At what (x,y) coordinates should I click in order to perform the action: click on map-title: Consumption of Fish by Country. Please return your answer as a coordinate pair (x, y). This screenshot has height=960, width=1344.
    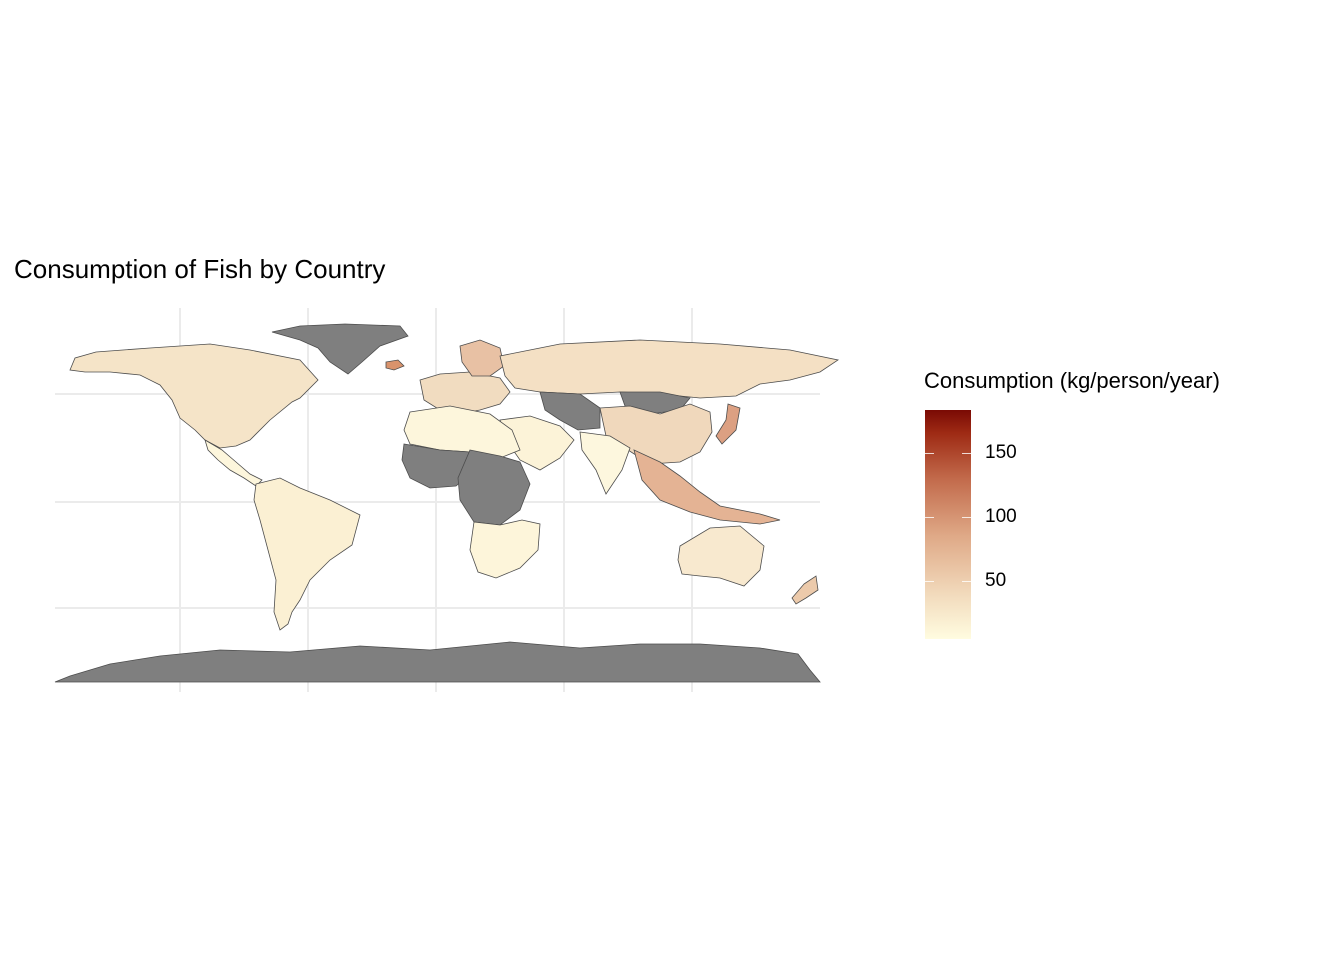
    Looking at the image, I should click on (200, 269).